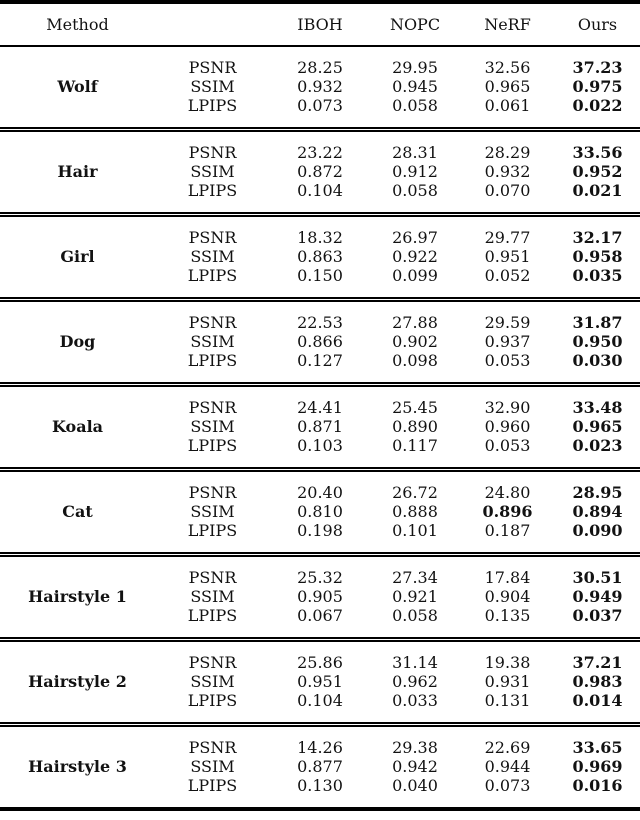  Describe the element at coordinates (507, 171) in the screenshot. I see `value-cell-nerf: 0.932` at that location.